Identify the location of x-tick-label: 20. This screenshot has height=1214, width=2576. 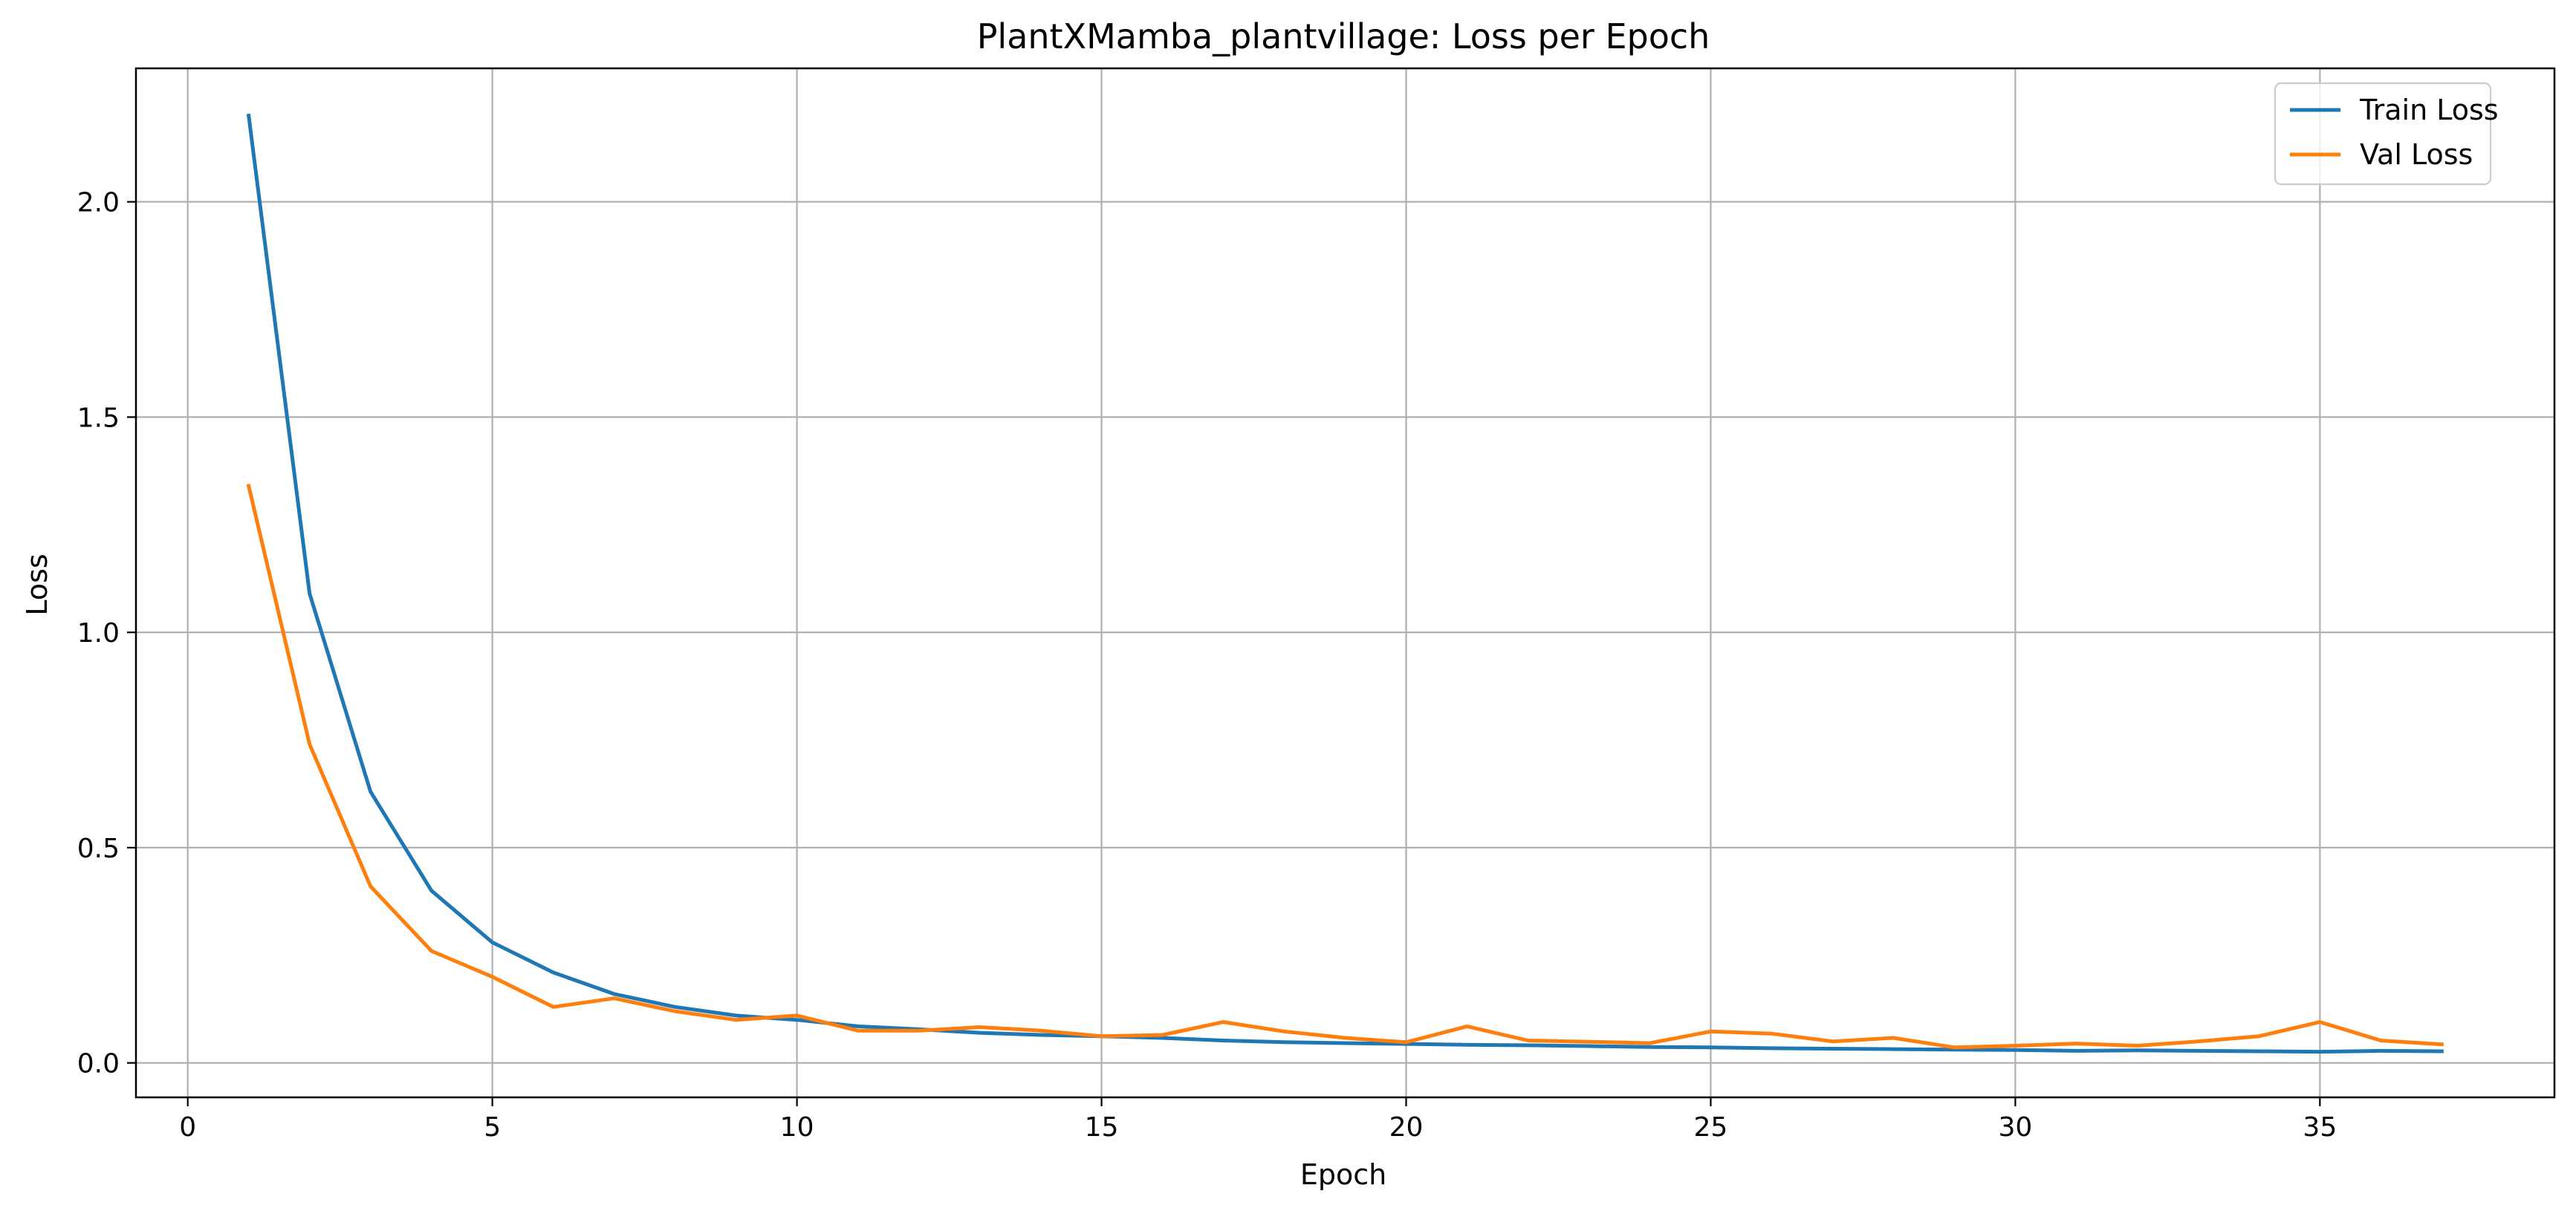
(1406, 1127).